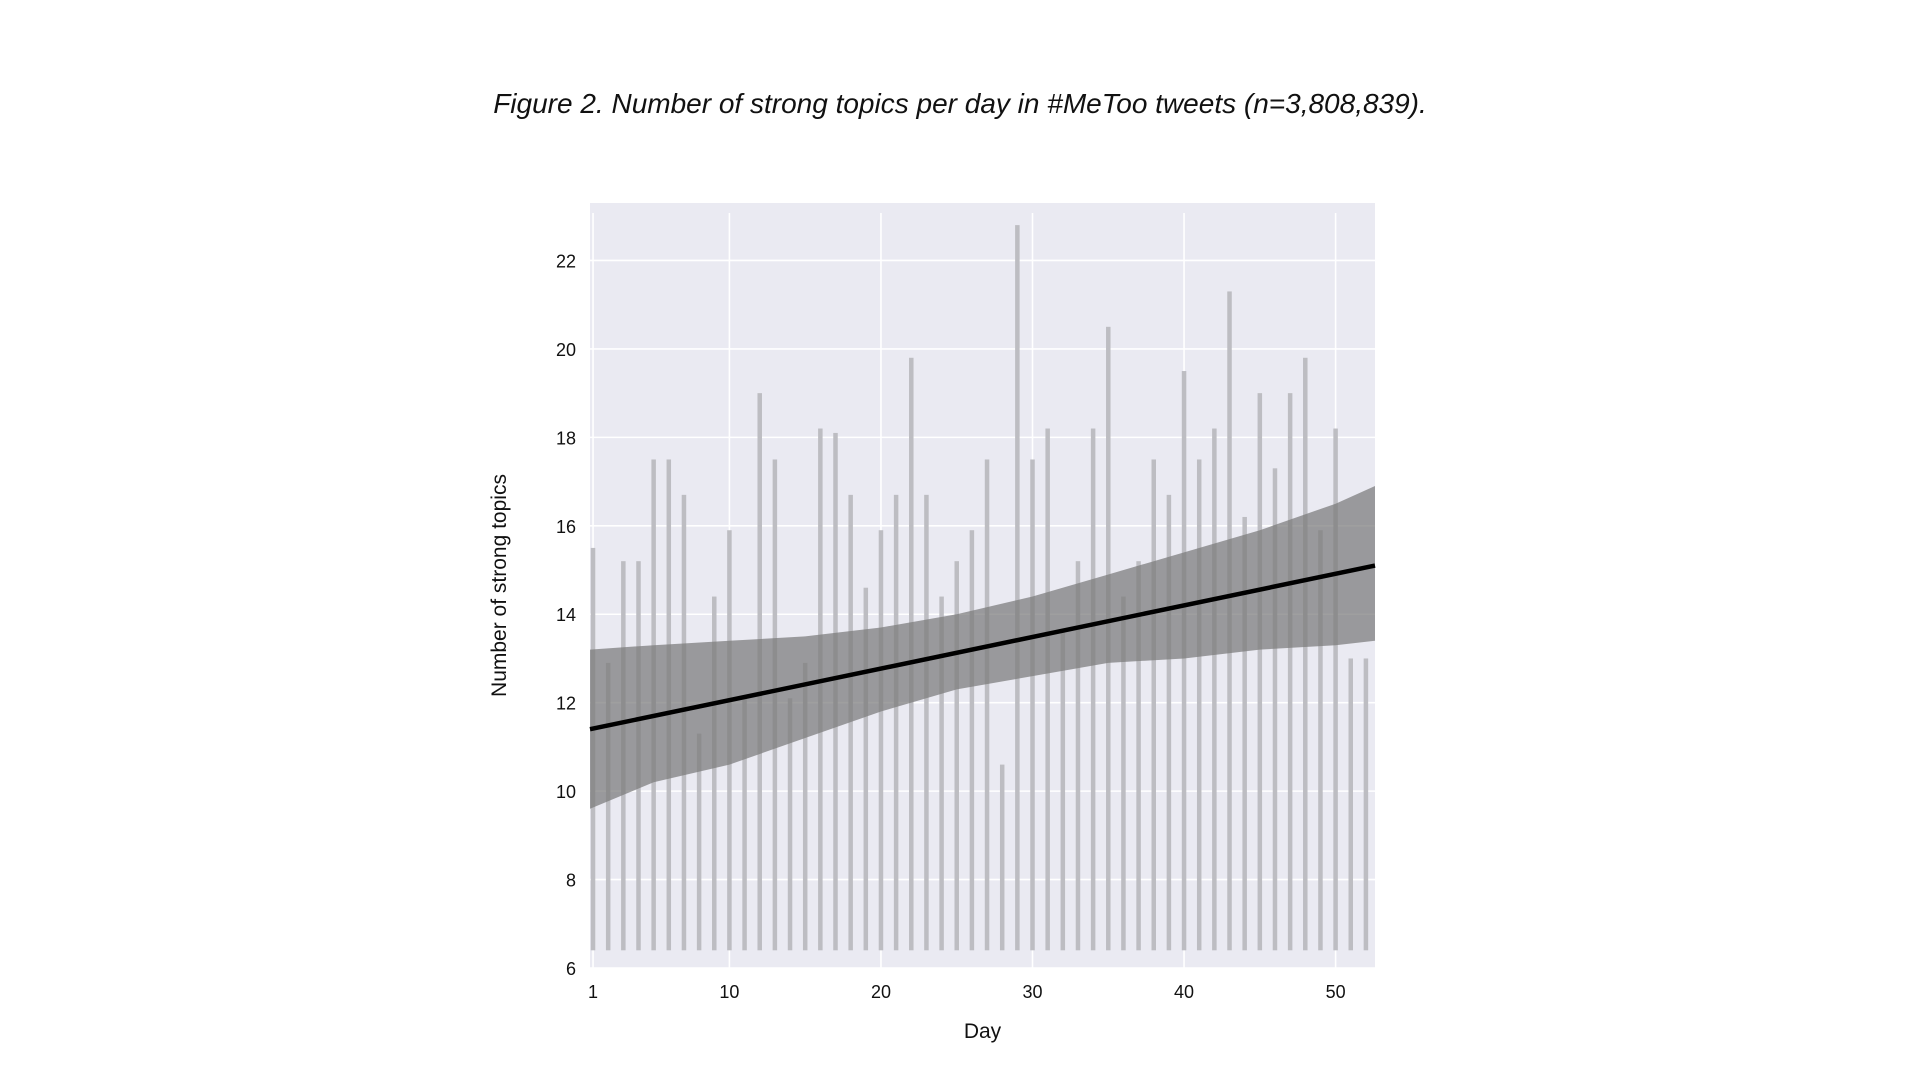 The height and width of the screenshot is (1080, 1920). Describe the element at coordinates (1184, 992) in the screenshot. I see `x-tick-label: 40` at that location.